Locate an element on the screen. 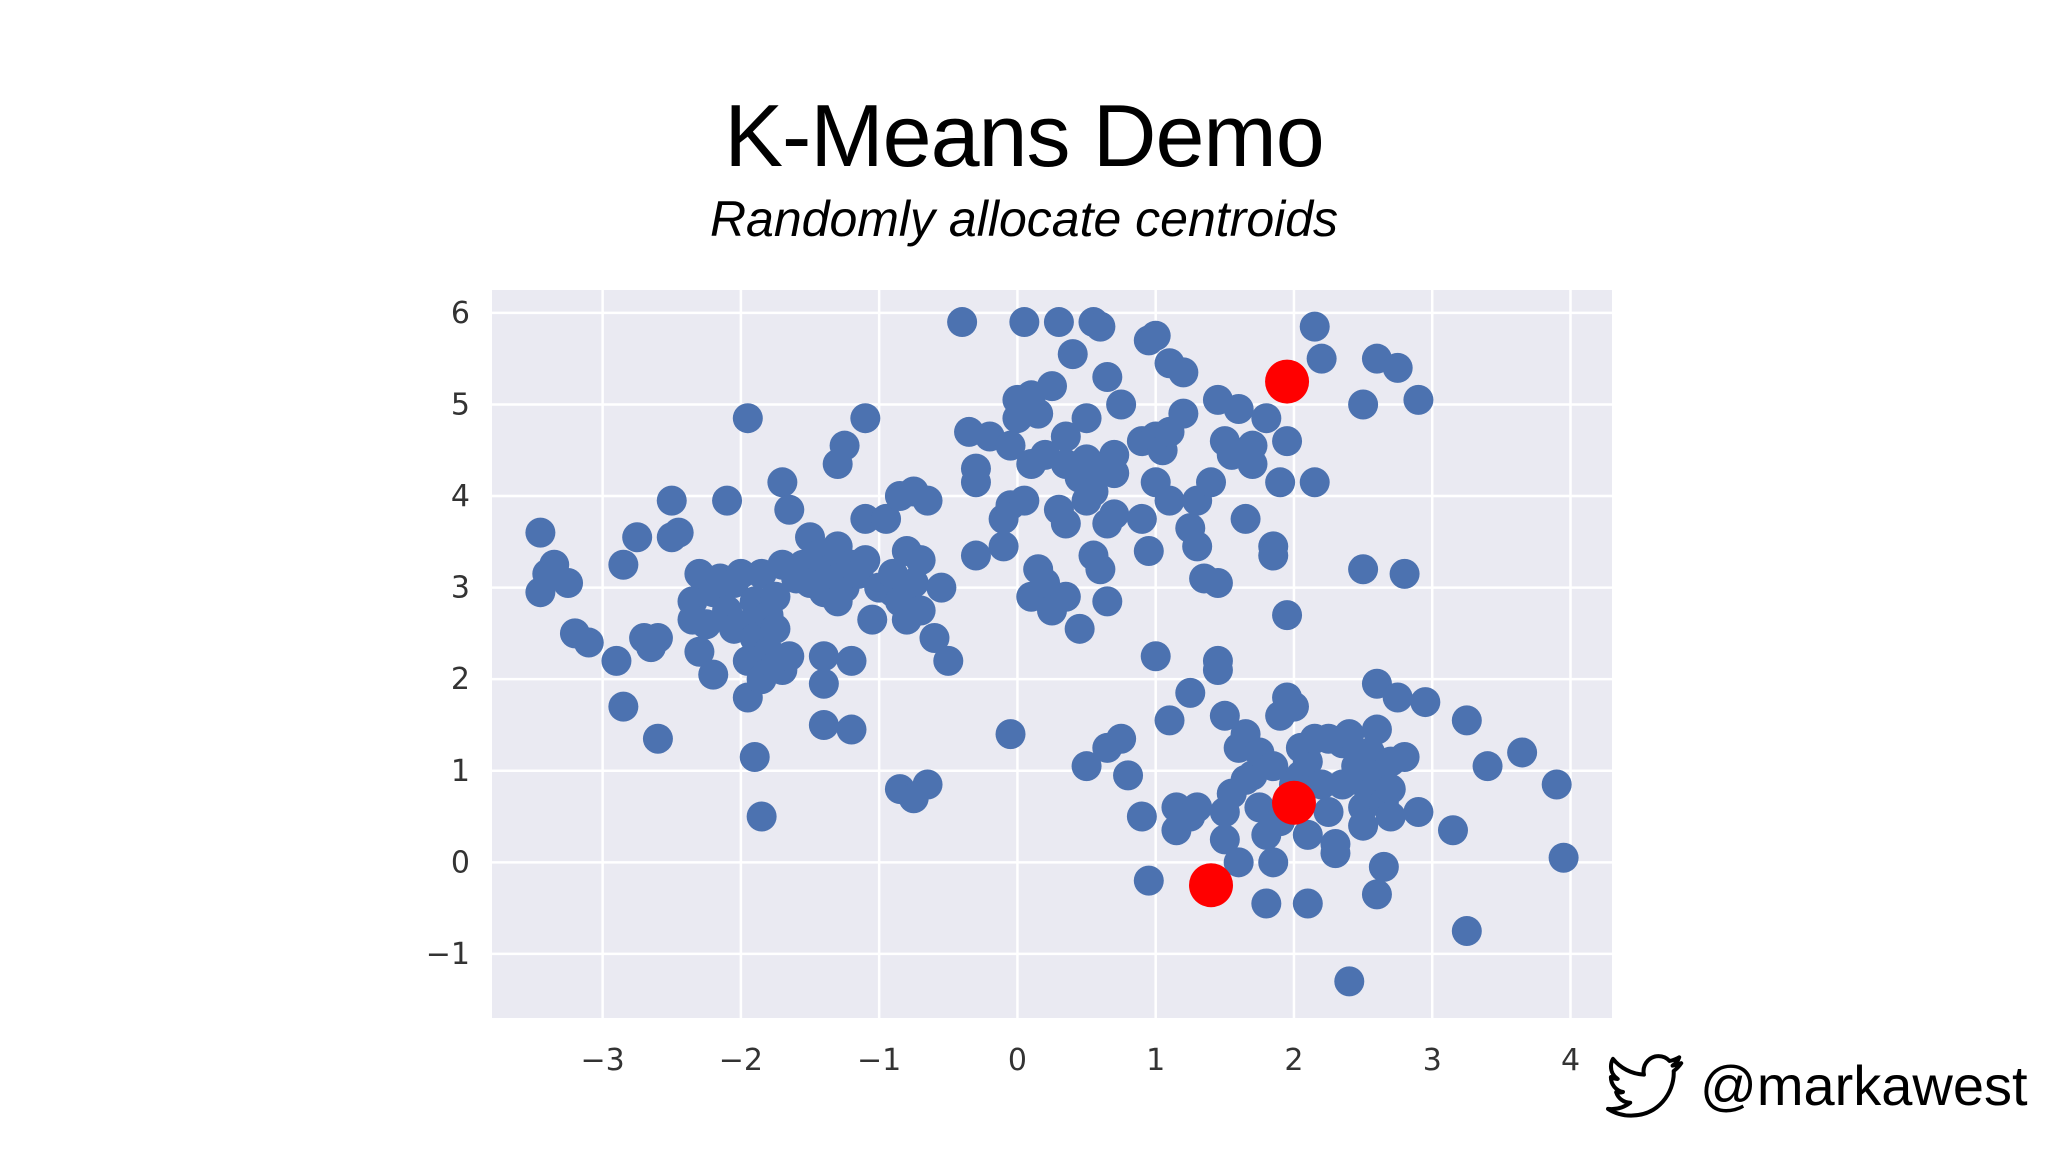  centroids is located at coordinates (1252, 633).